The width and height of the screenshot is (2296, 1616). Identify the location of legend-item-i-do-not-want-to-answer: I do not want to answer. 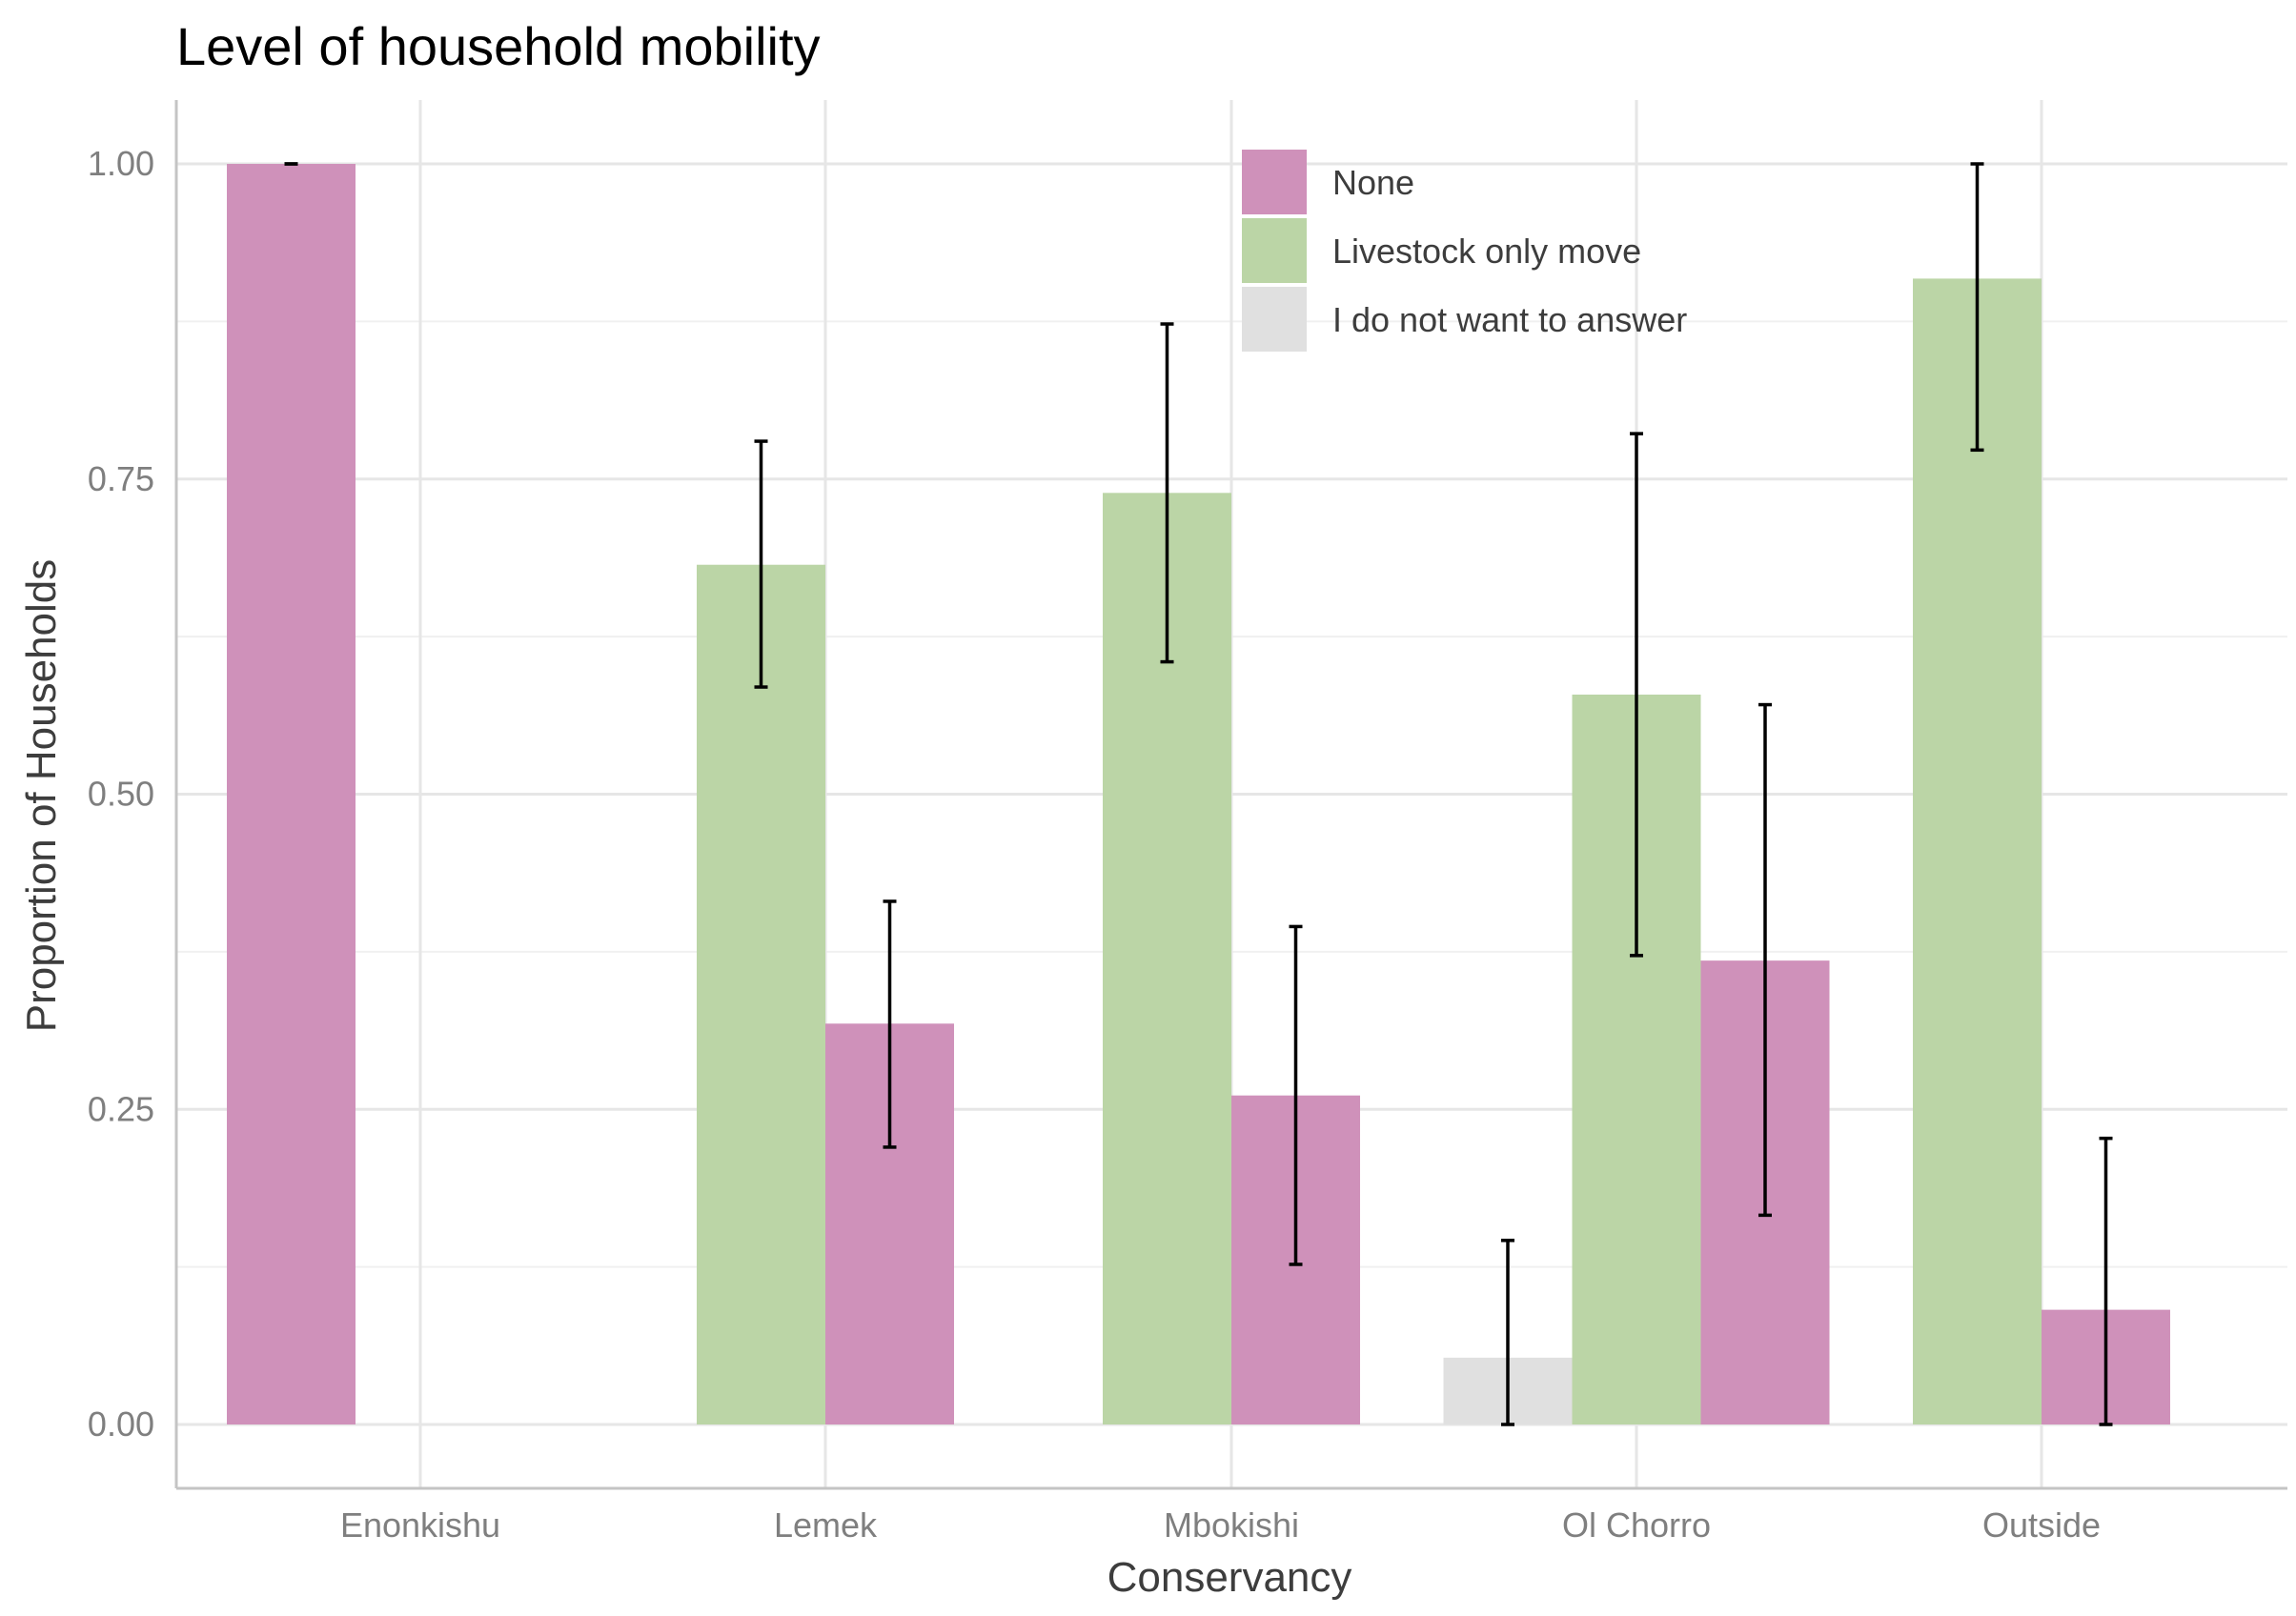
(1464, 320).